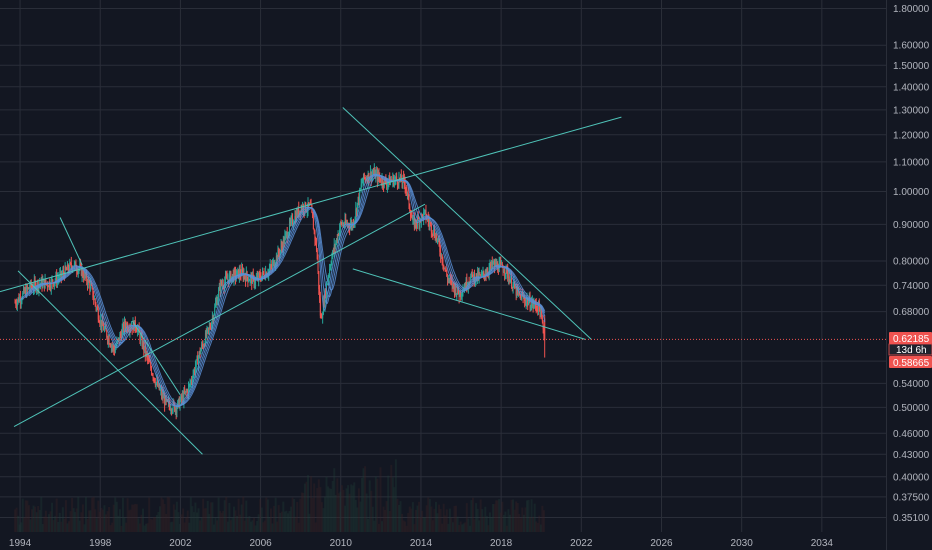 The width and height of the screenshot is (932, 550). Describe the element at coordinates (501, 543) in the screenshot. I see `x-tick-label: 2018` at that location.